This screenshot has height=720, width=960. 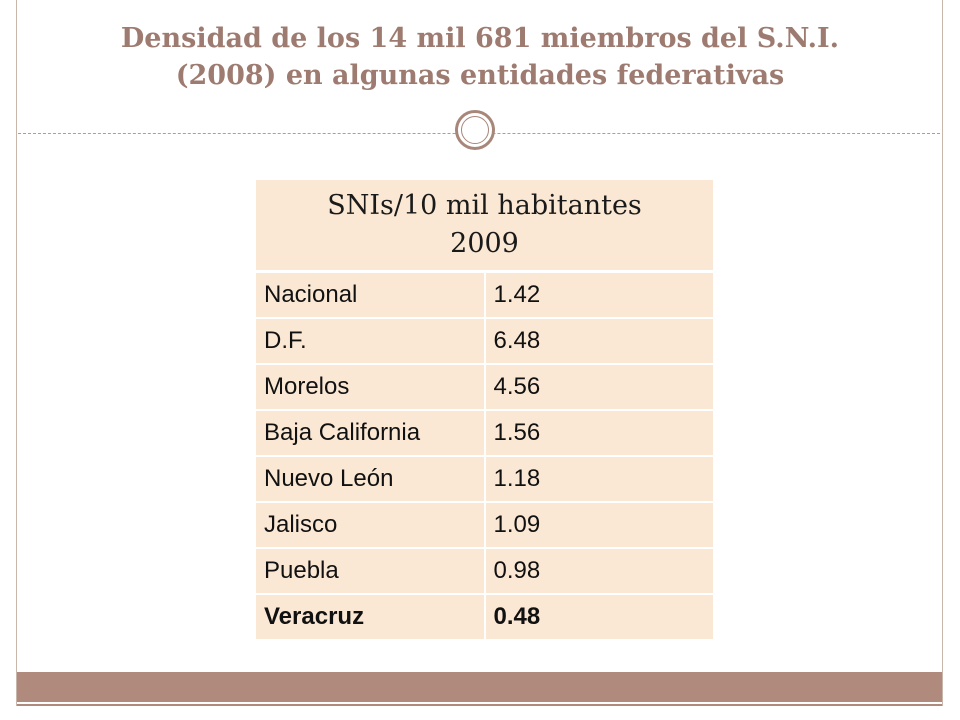 What do you see at coordinates (942, 353) in the screenshot?
I see `frame-right-border` at bounding box center [942, 353].